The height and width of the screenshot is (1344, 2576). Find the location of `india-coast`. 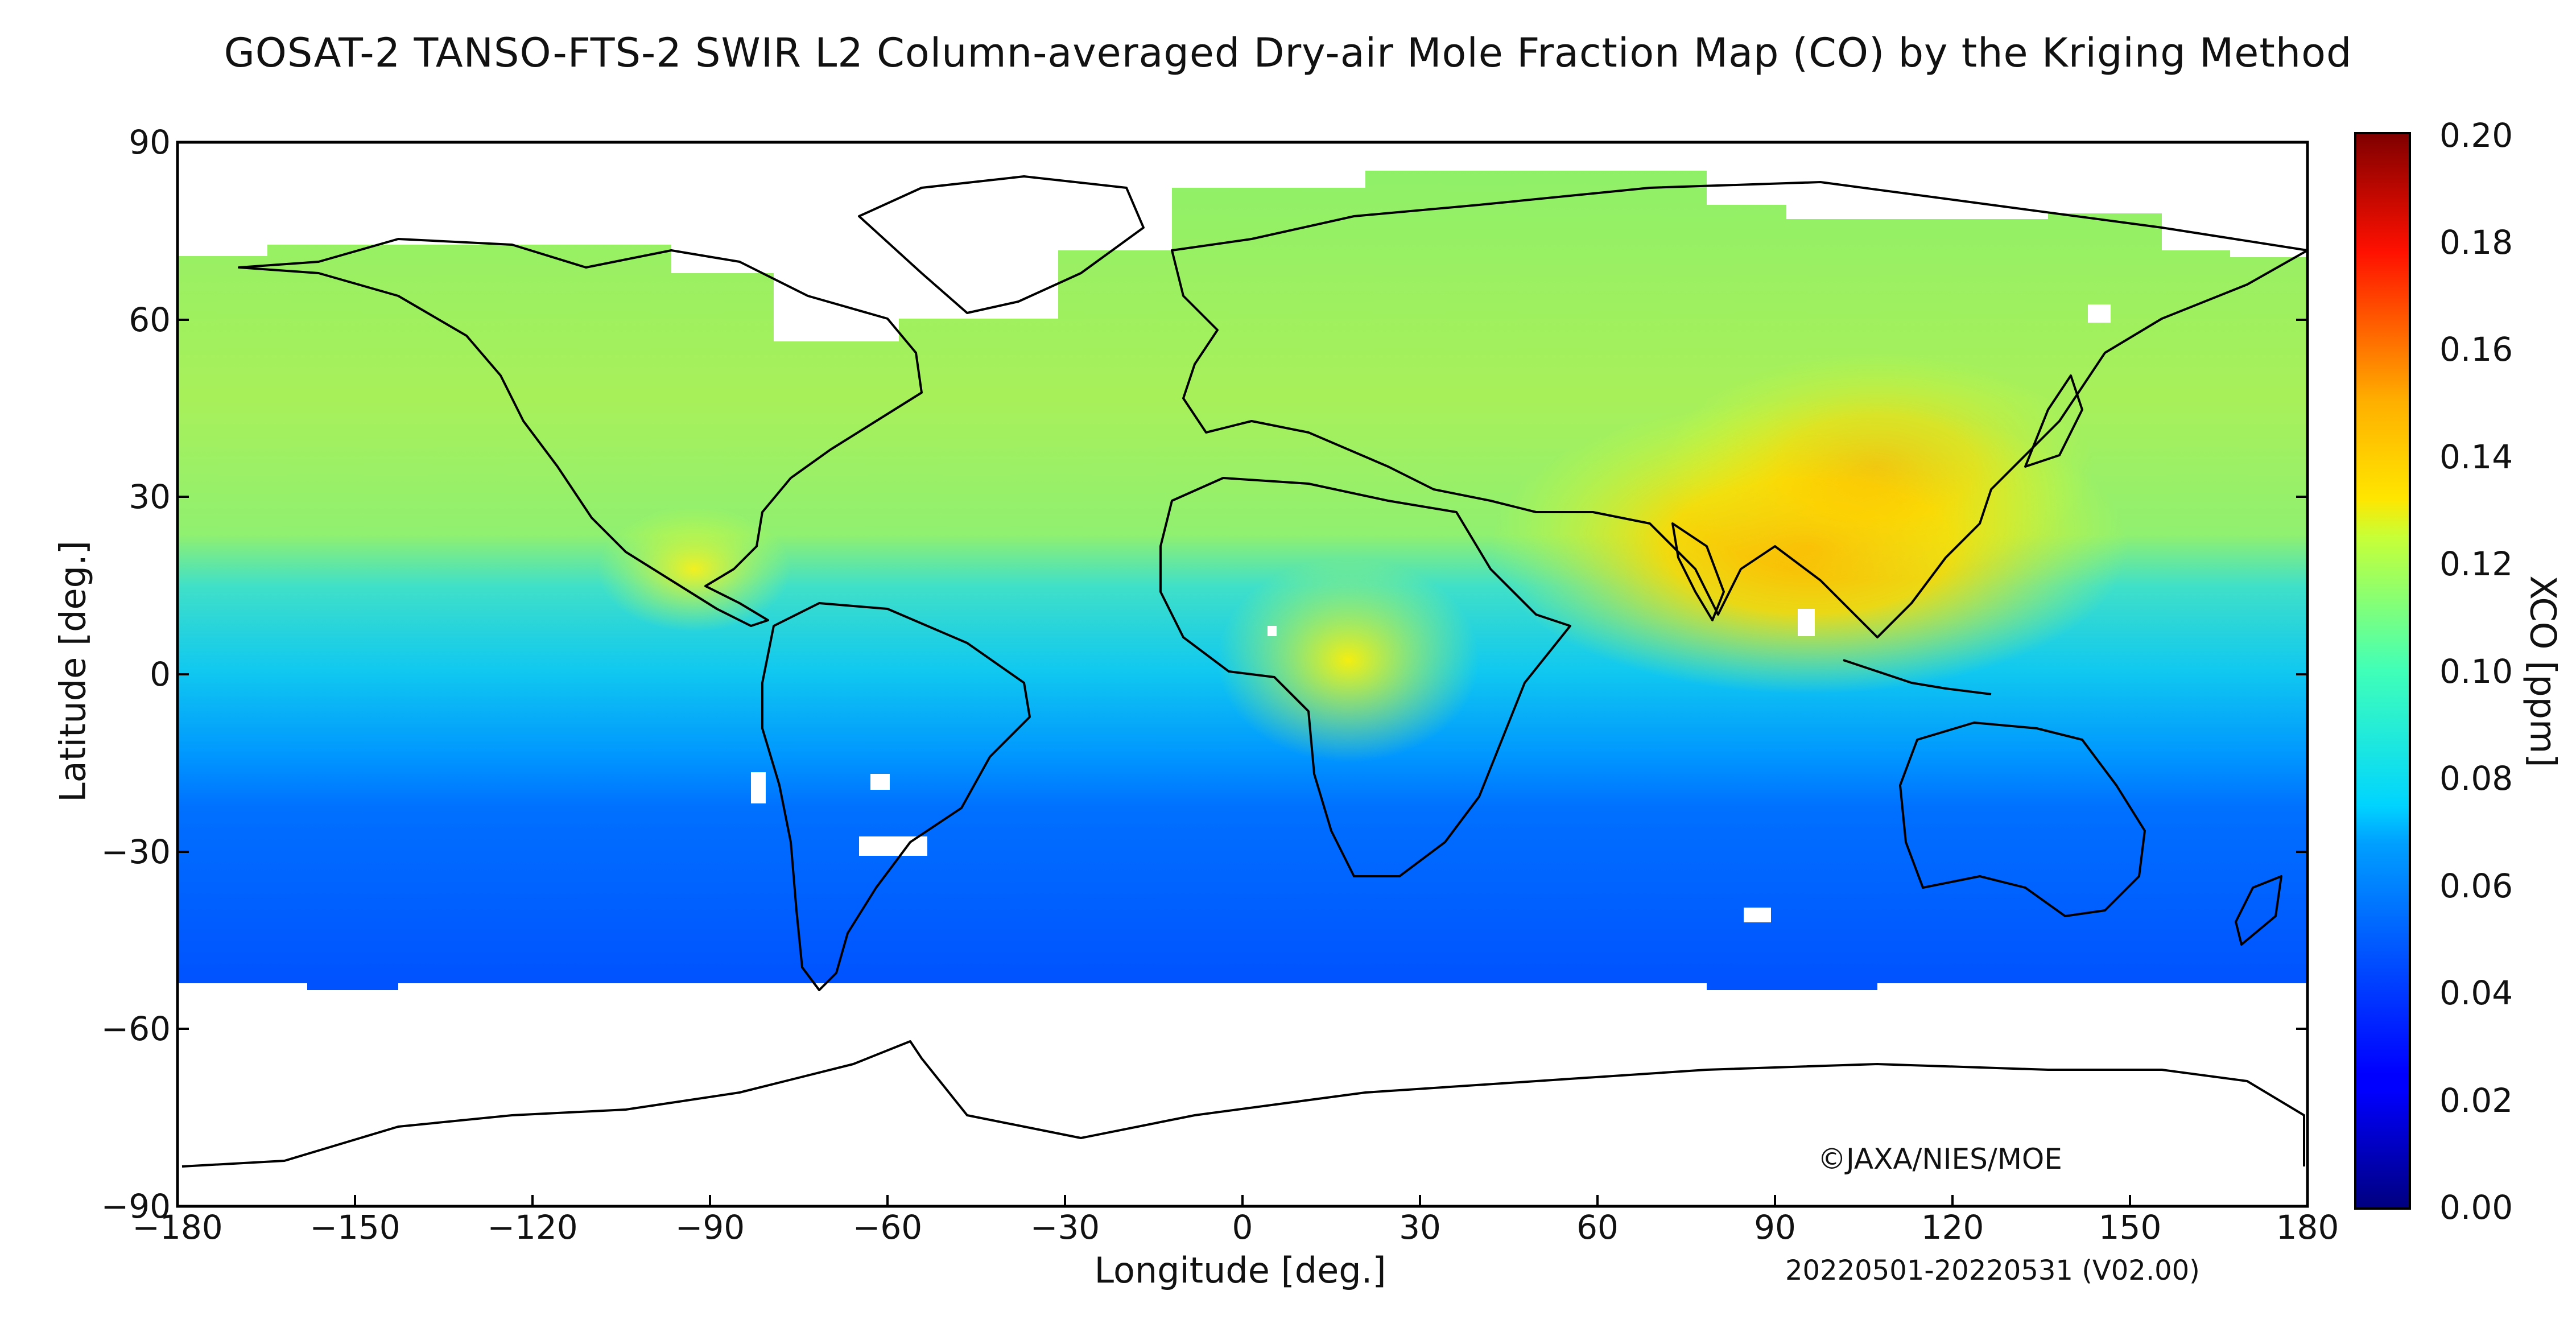

india-coast is located at coordinates (1698, 572).